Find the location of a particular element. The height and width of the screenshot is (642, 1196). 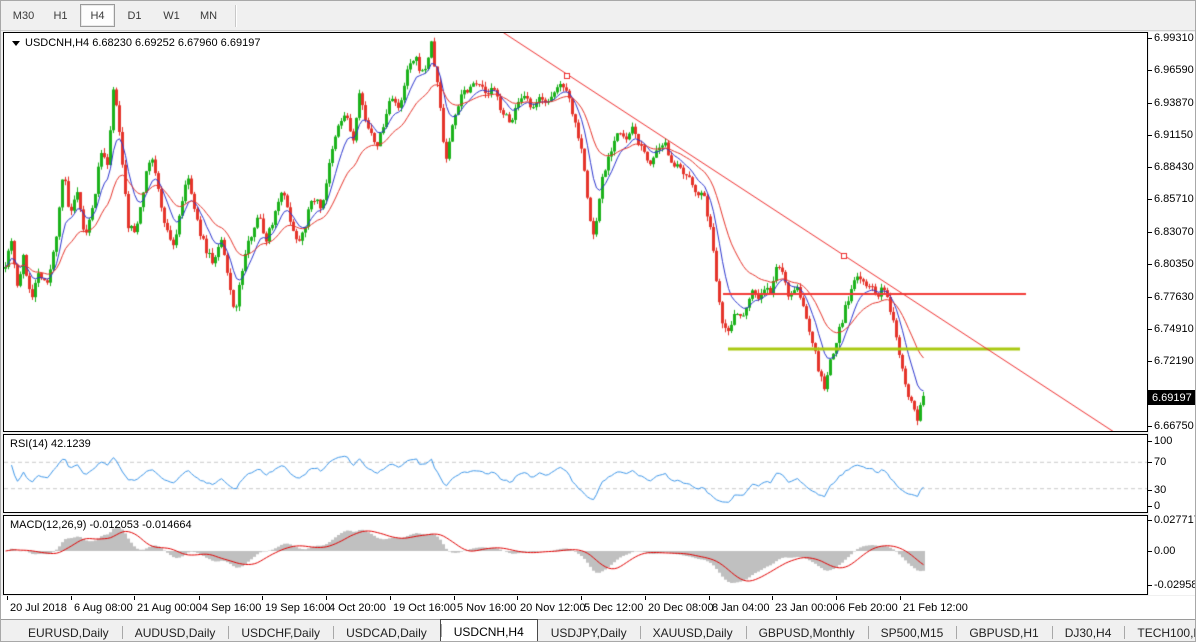

macd-canvas is located at coordinates (575, 555).